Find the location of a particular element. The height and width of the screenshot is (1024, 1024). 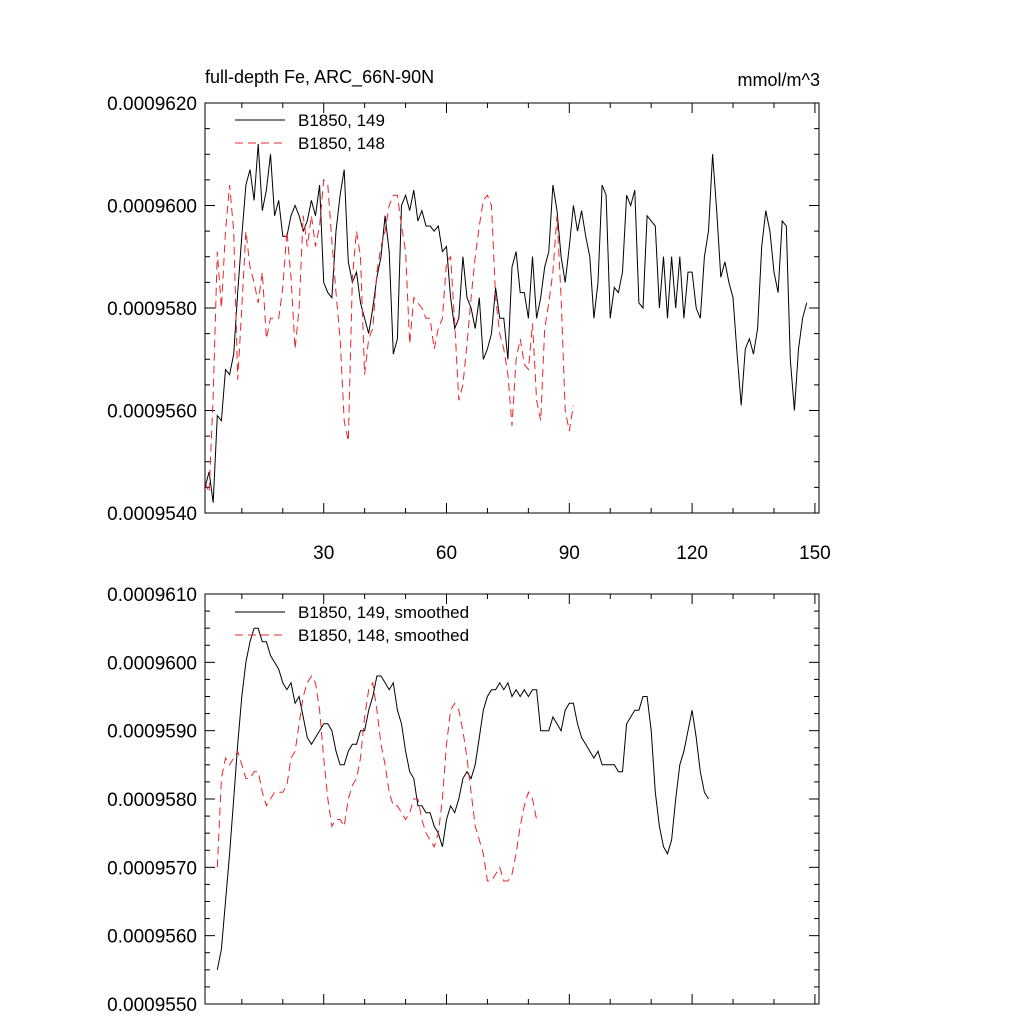

y-tick-label: 0.0009550 is located at coordinates (152, 1005).